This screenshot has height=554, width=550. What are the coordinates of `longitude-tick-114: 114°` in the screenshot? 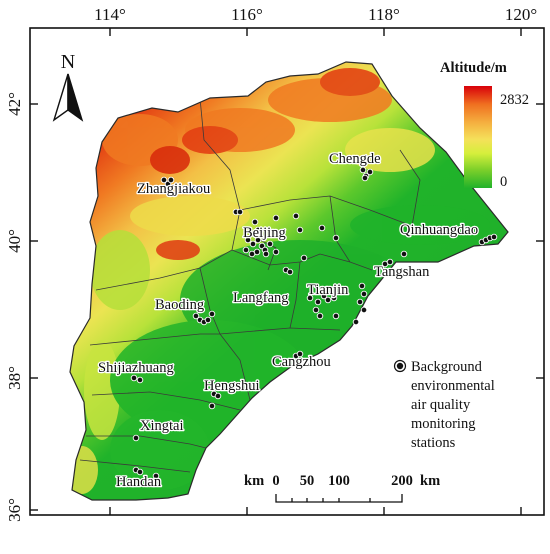 It's located at (110, 14).